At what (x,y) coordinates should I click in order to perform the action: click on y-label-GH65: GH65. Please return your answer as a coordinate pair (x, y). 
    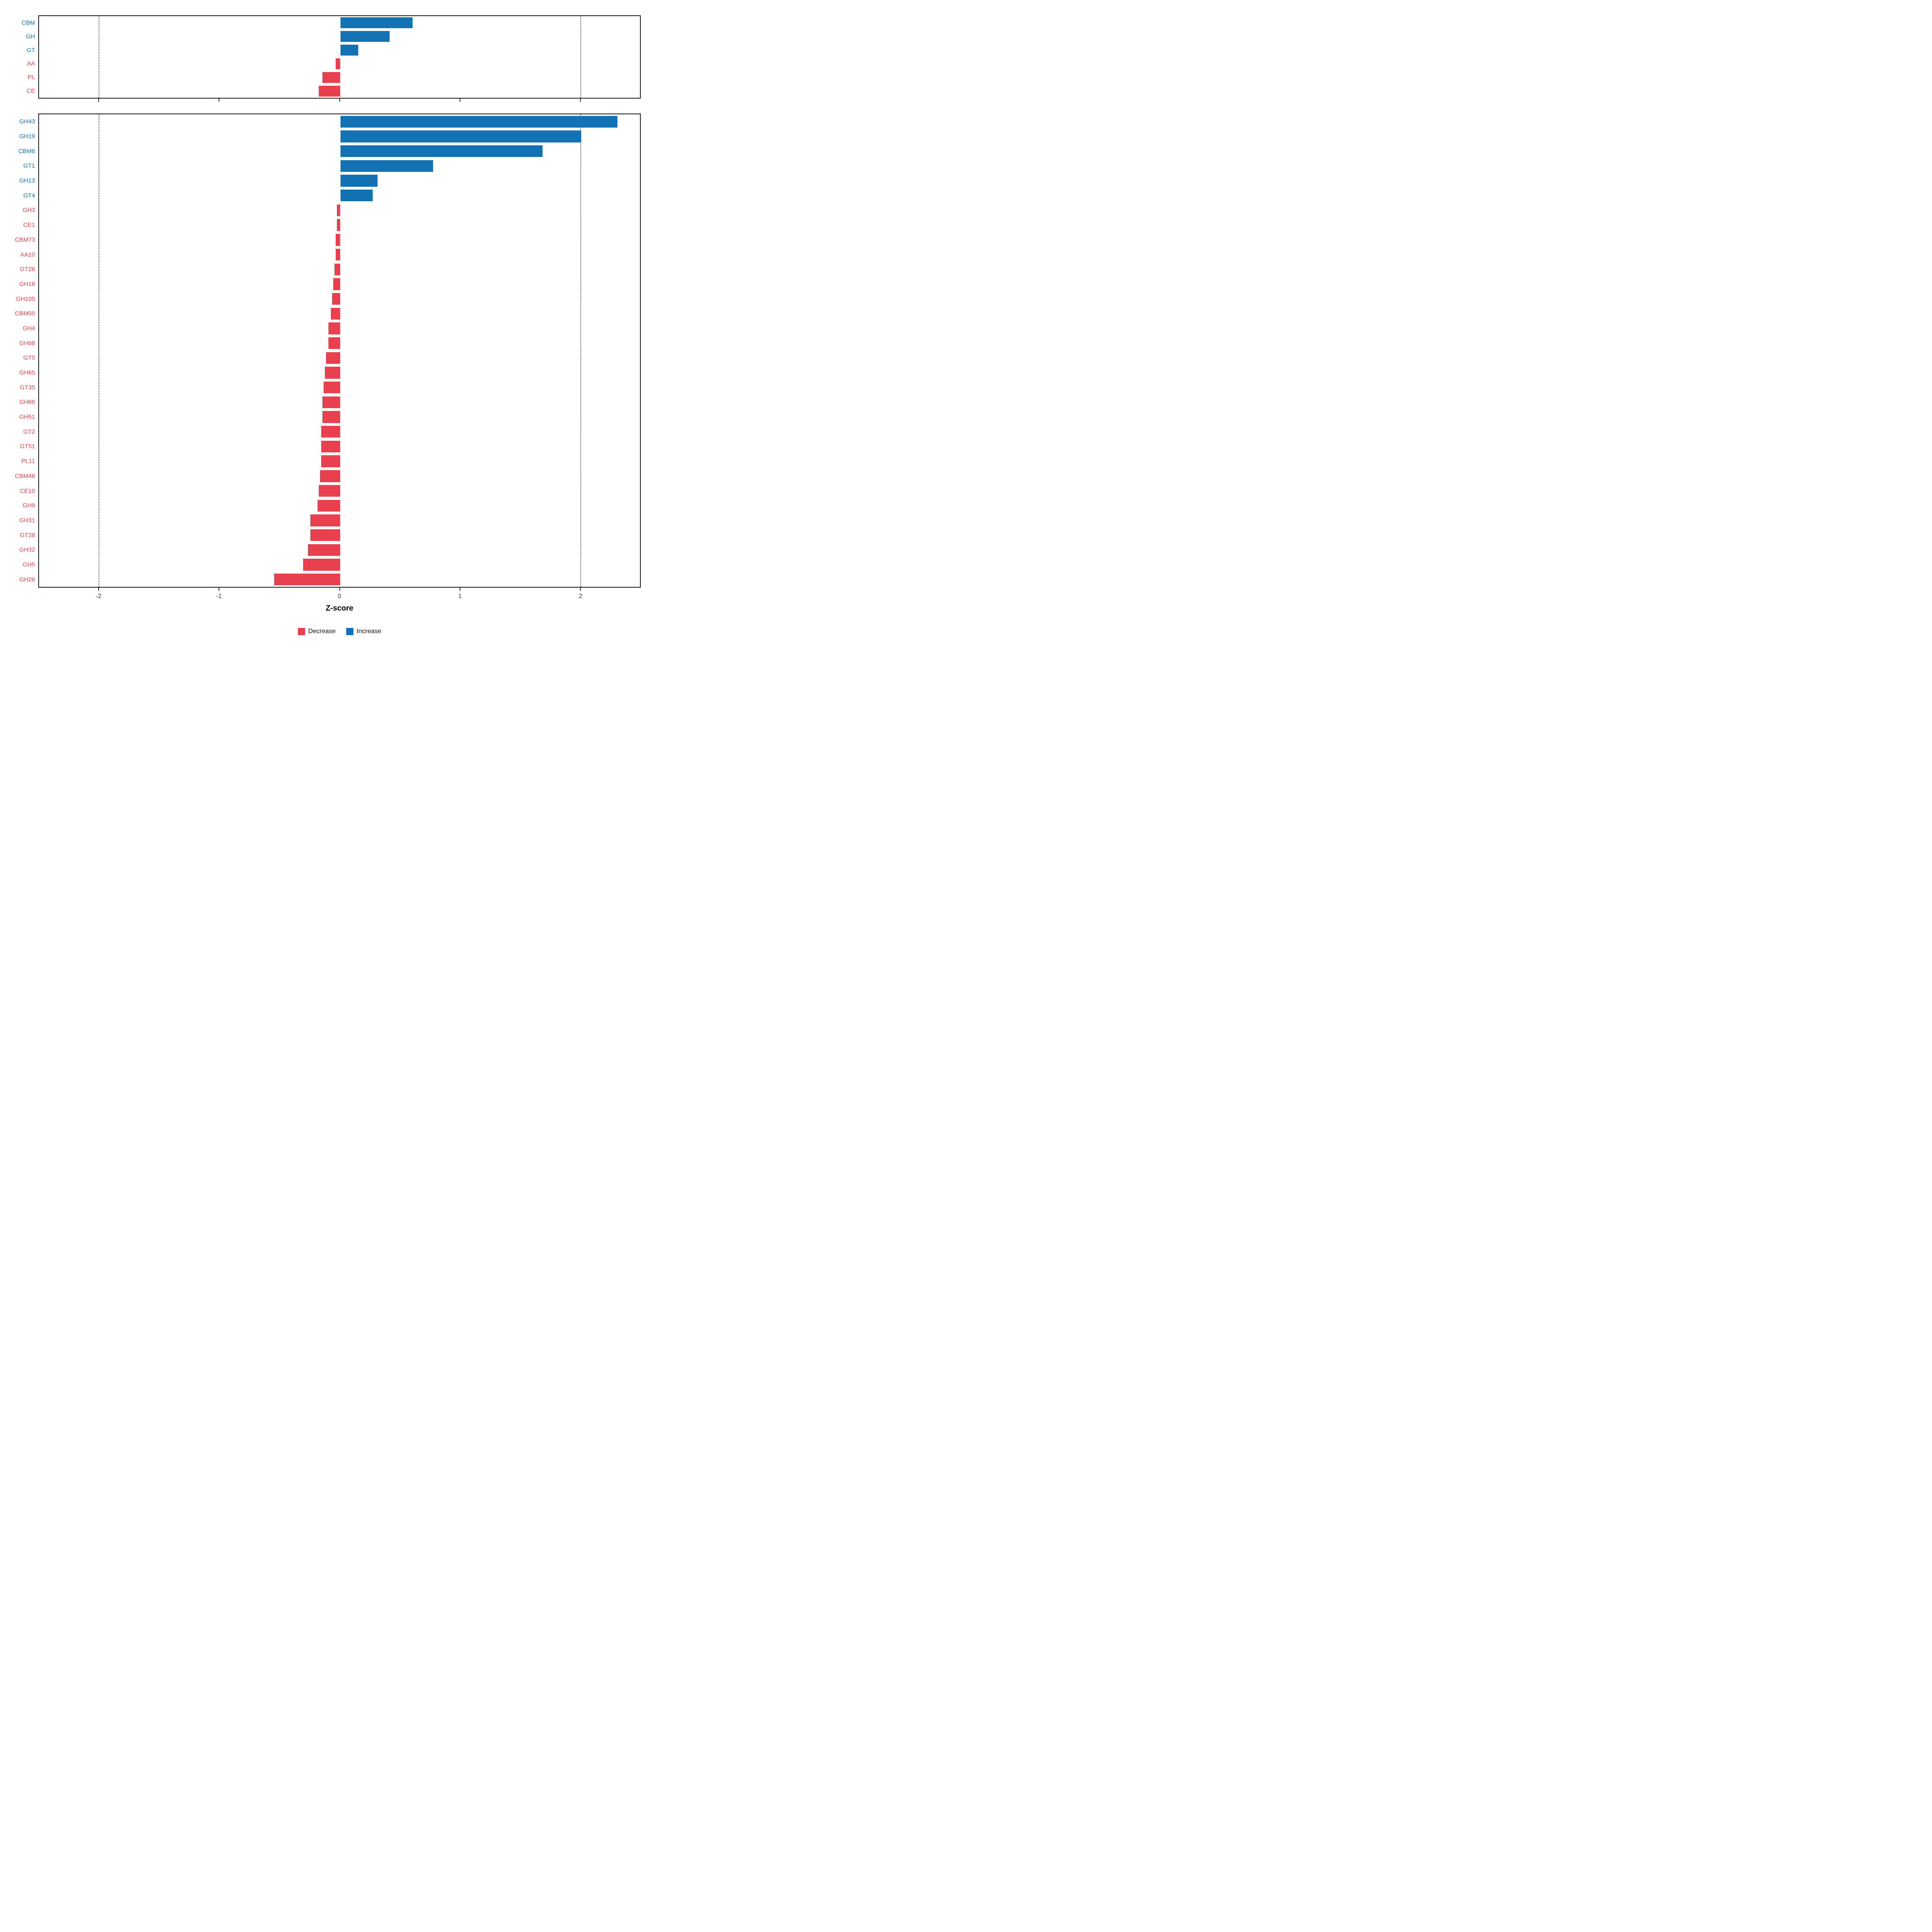
    Looking at the image, I should click on (27, 372).